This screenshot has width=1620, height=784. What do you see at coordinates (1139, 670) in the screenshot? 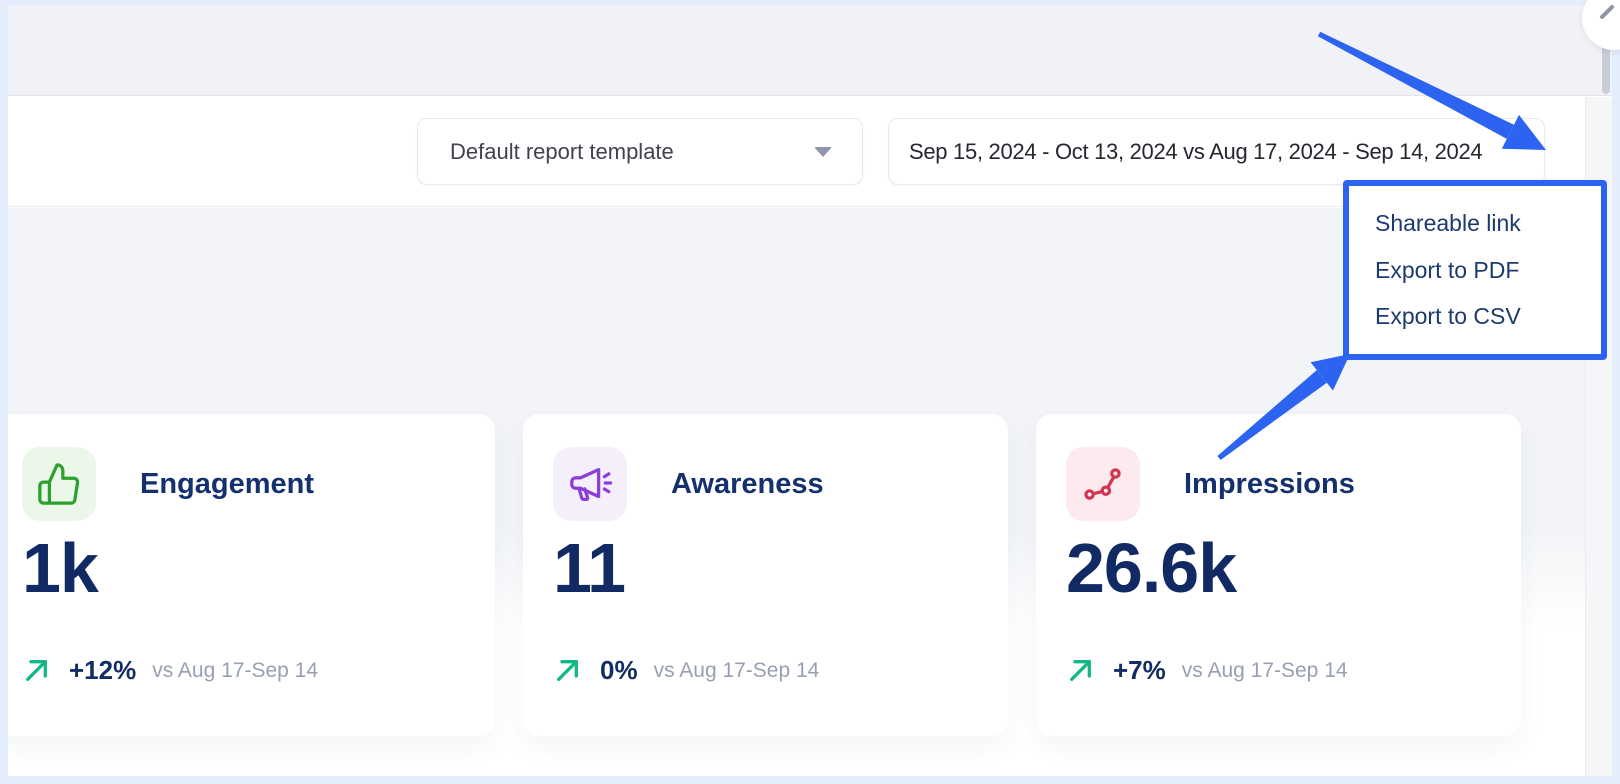
I see `trend-change: +7%` at bounding box center [1139, 670].